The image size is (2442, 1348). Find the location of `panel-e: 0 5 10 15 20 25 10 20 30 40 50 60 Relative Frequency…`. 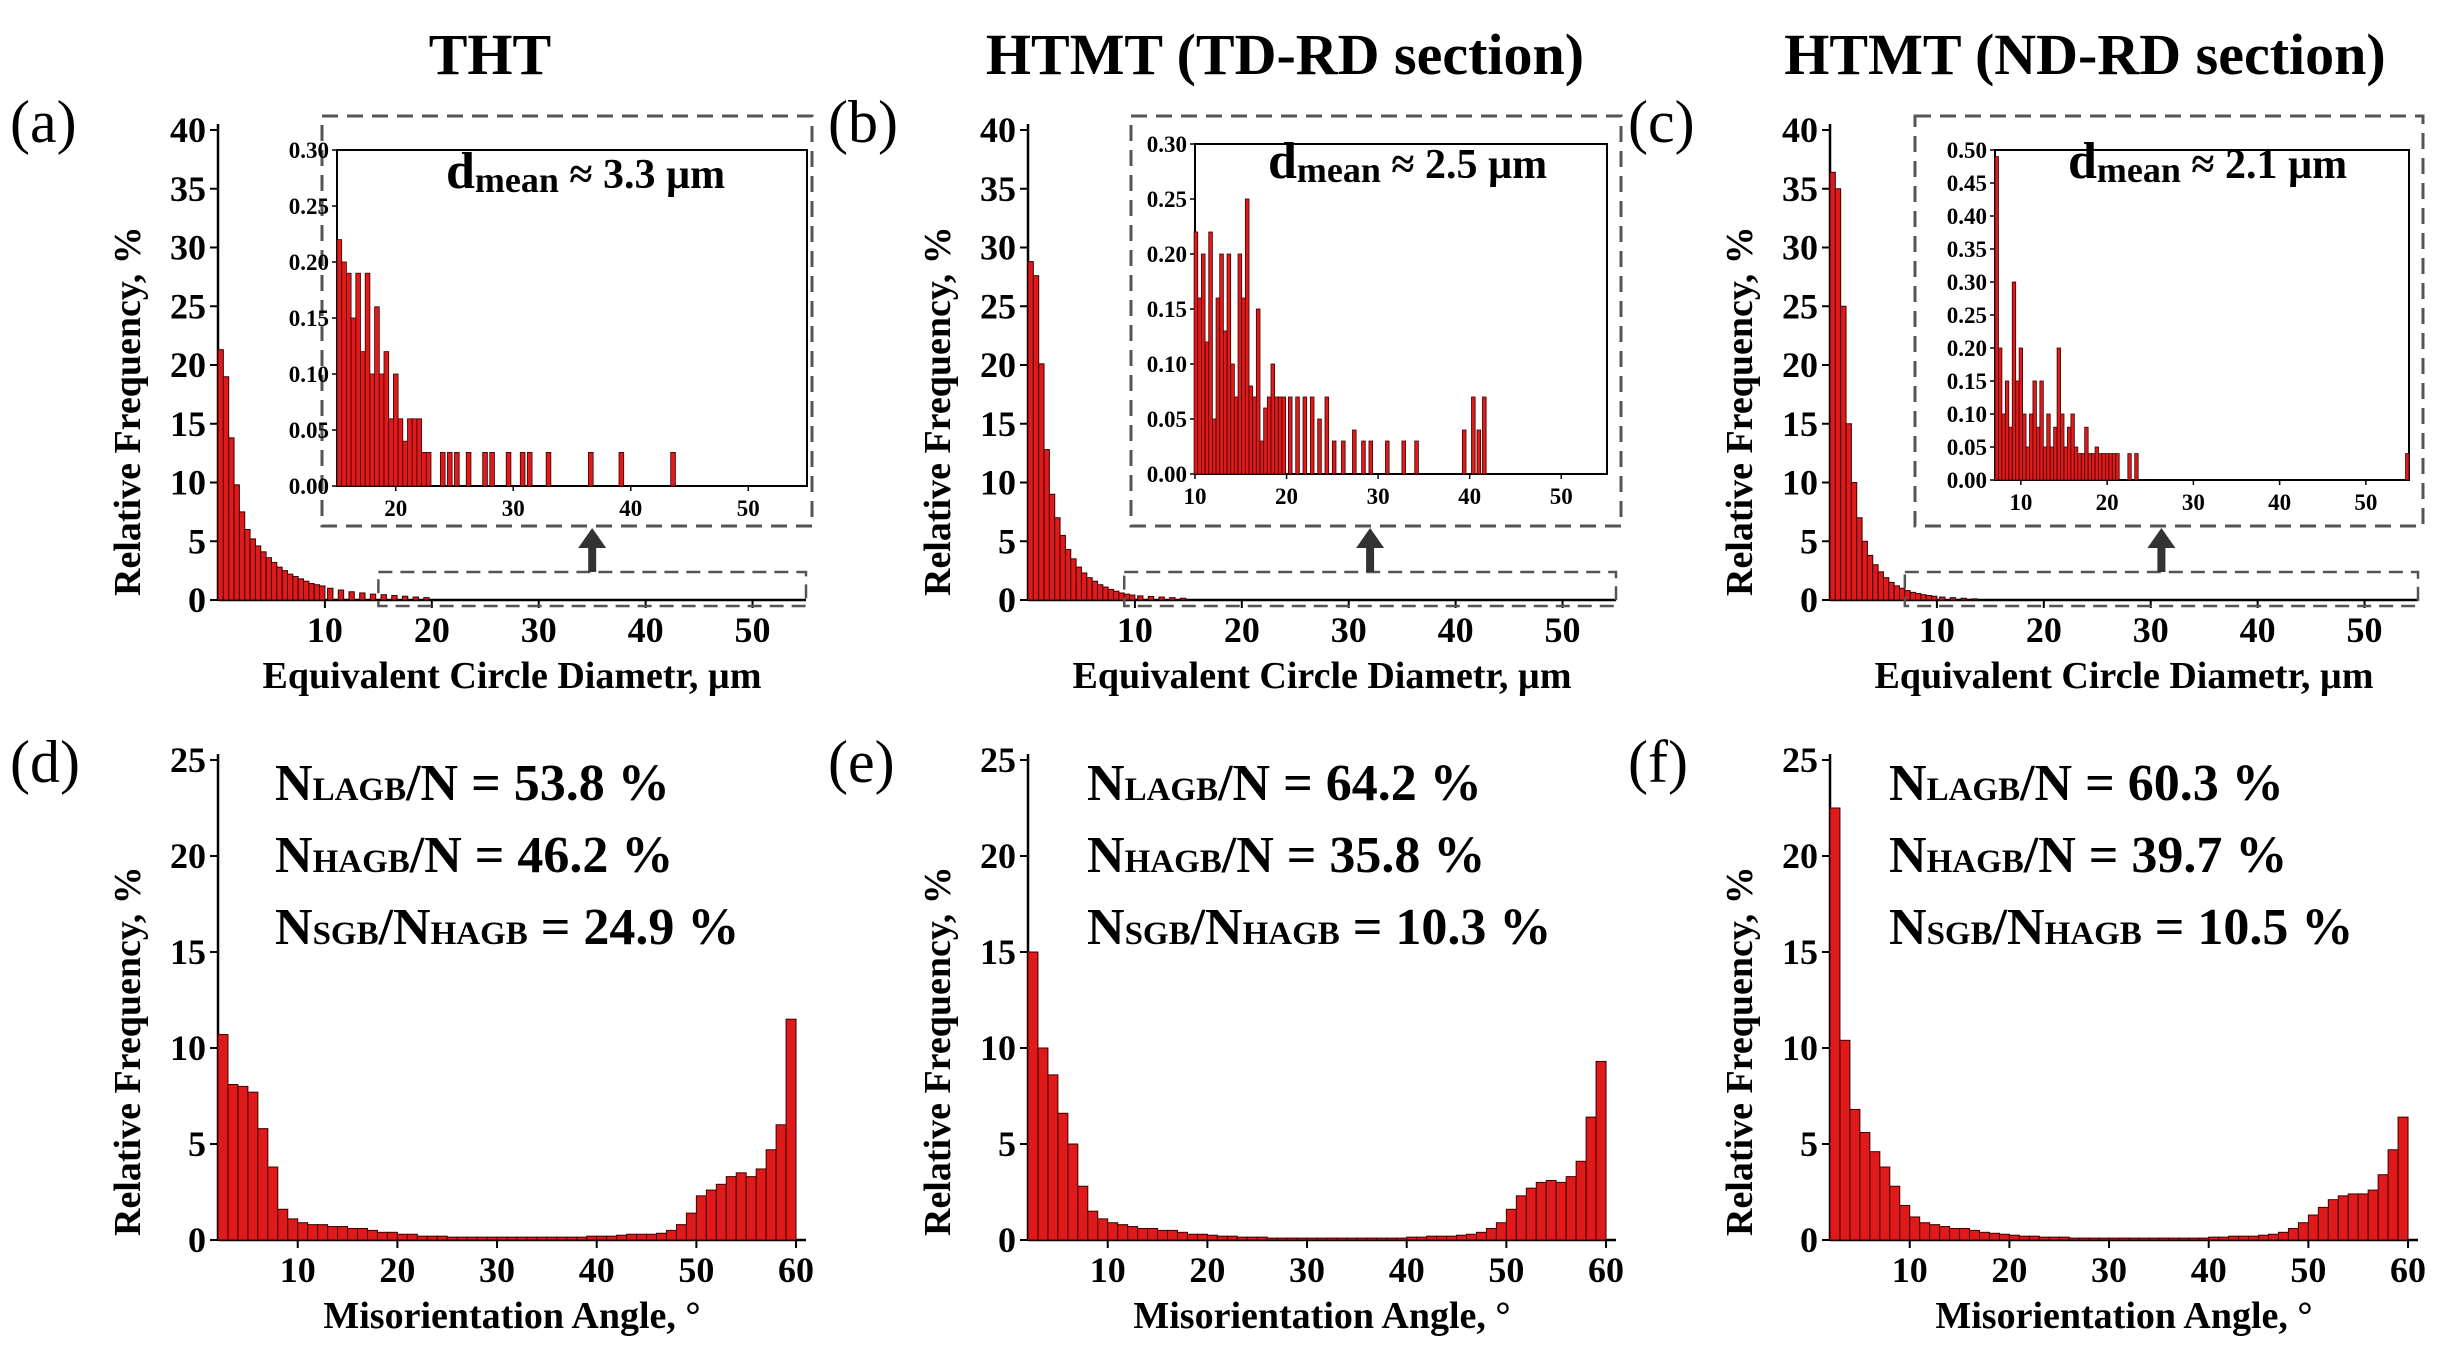

panel-e: 0 5 10 15 20 25 10 20 30 40 50 60 Relative Frequency… is located at coordinates (1226, 1033).